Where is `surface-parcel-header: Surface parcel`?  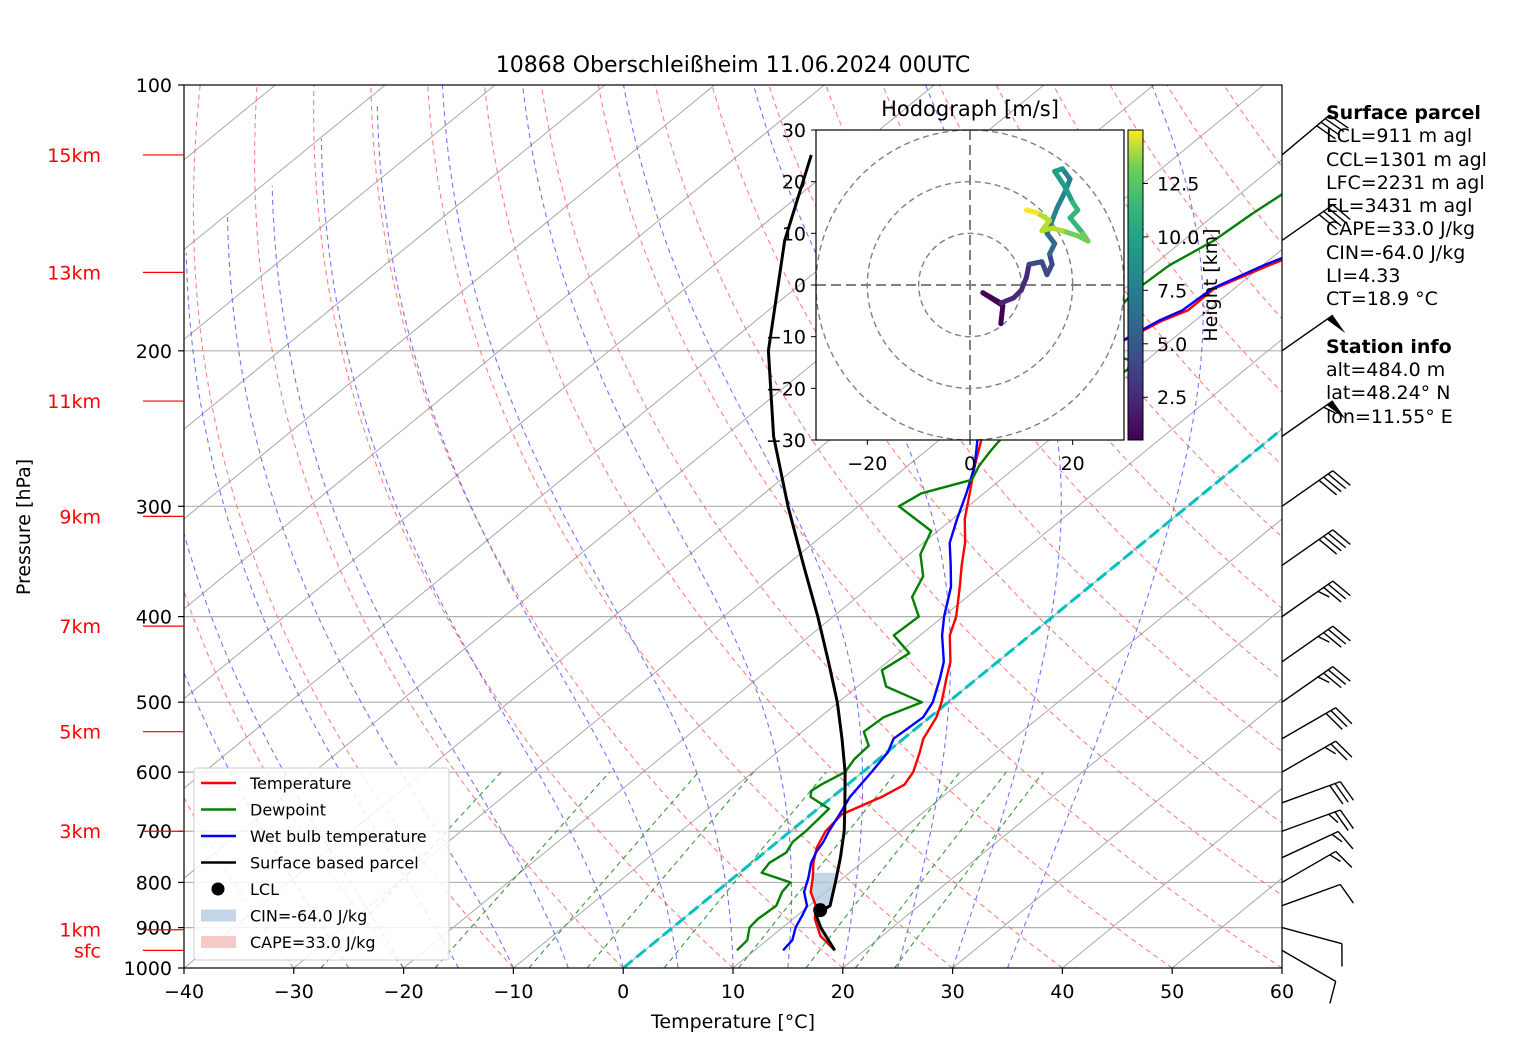
surface-parcel-header: Surface parcel is located at coordinates (1403, 113).